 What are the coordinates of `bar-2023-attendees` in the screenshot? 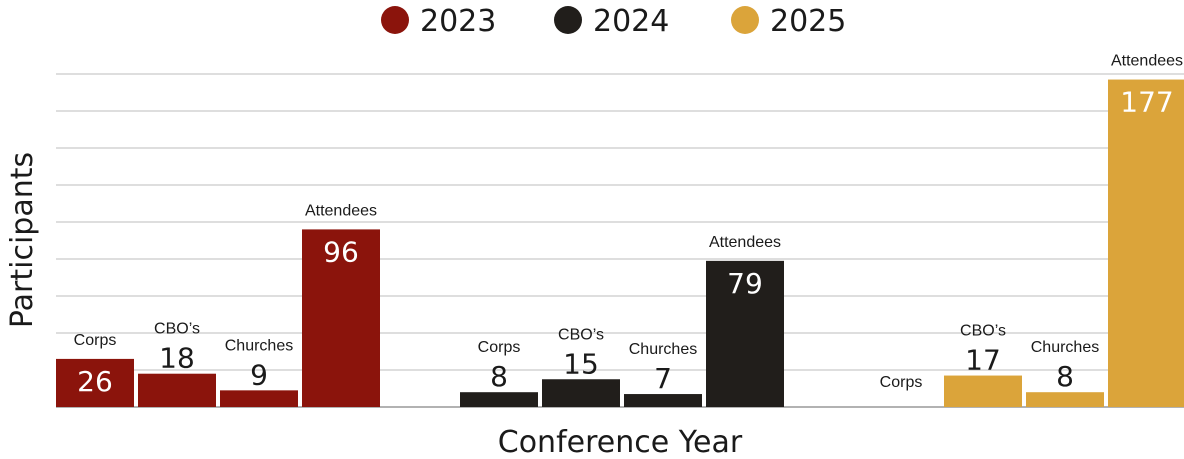 It's located at (341, 318).